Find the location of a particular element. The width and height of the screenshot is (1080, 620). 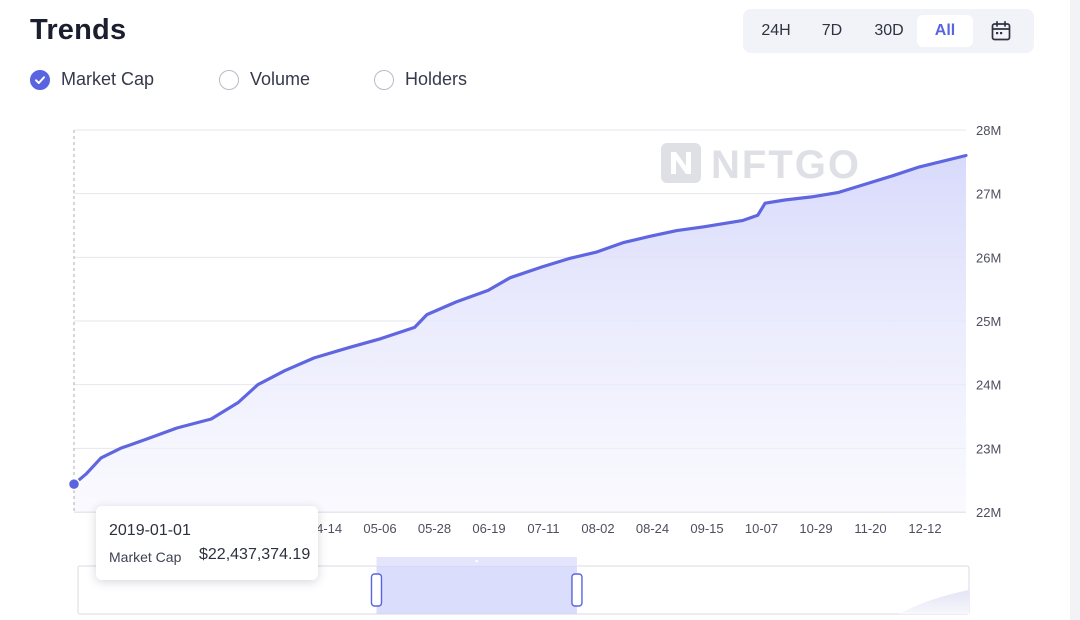

y-tick-label: 23M is located at coordinates (988, 448).